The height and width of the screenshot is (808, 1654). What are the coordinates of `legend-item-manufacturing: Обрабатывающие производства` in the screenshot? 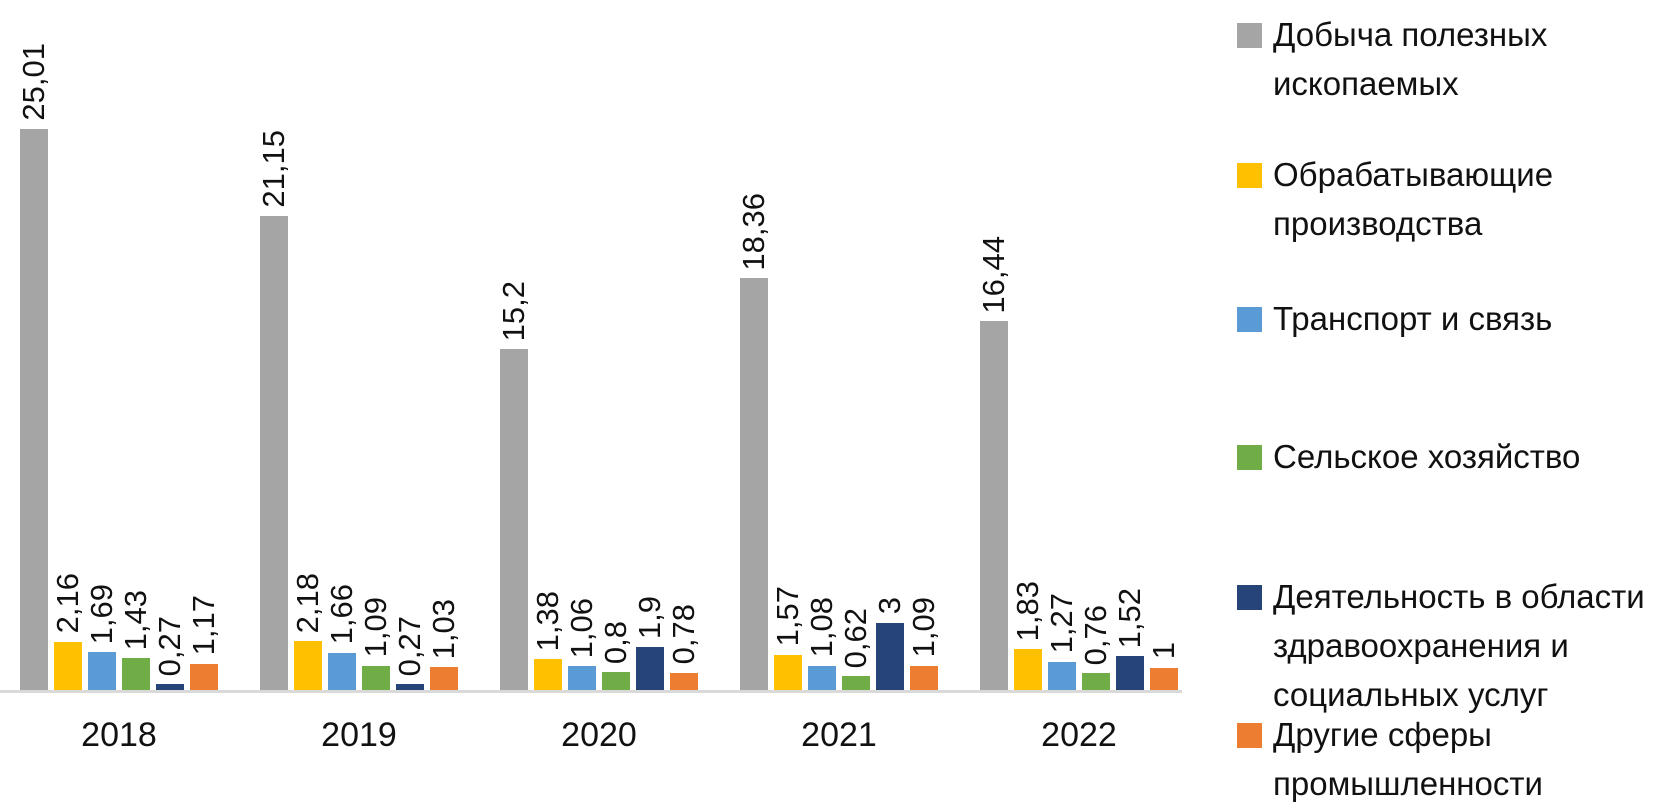 It's located at (1445, 199).